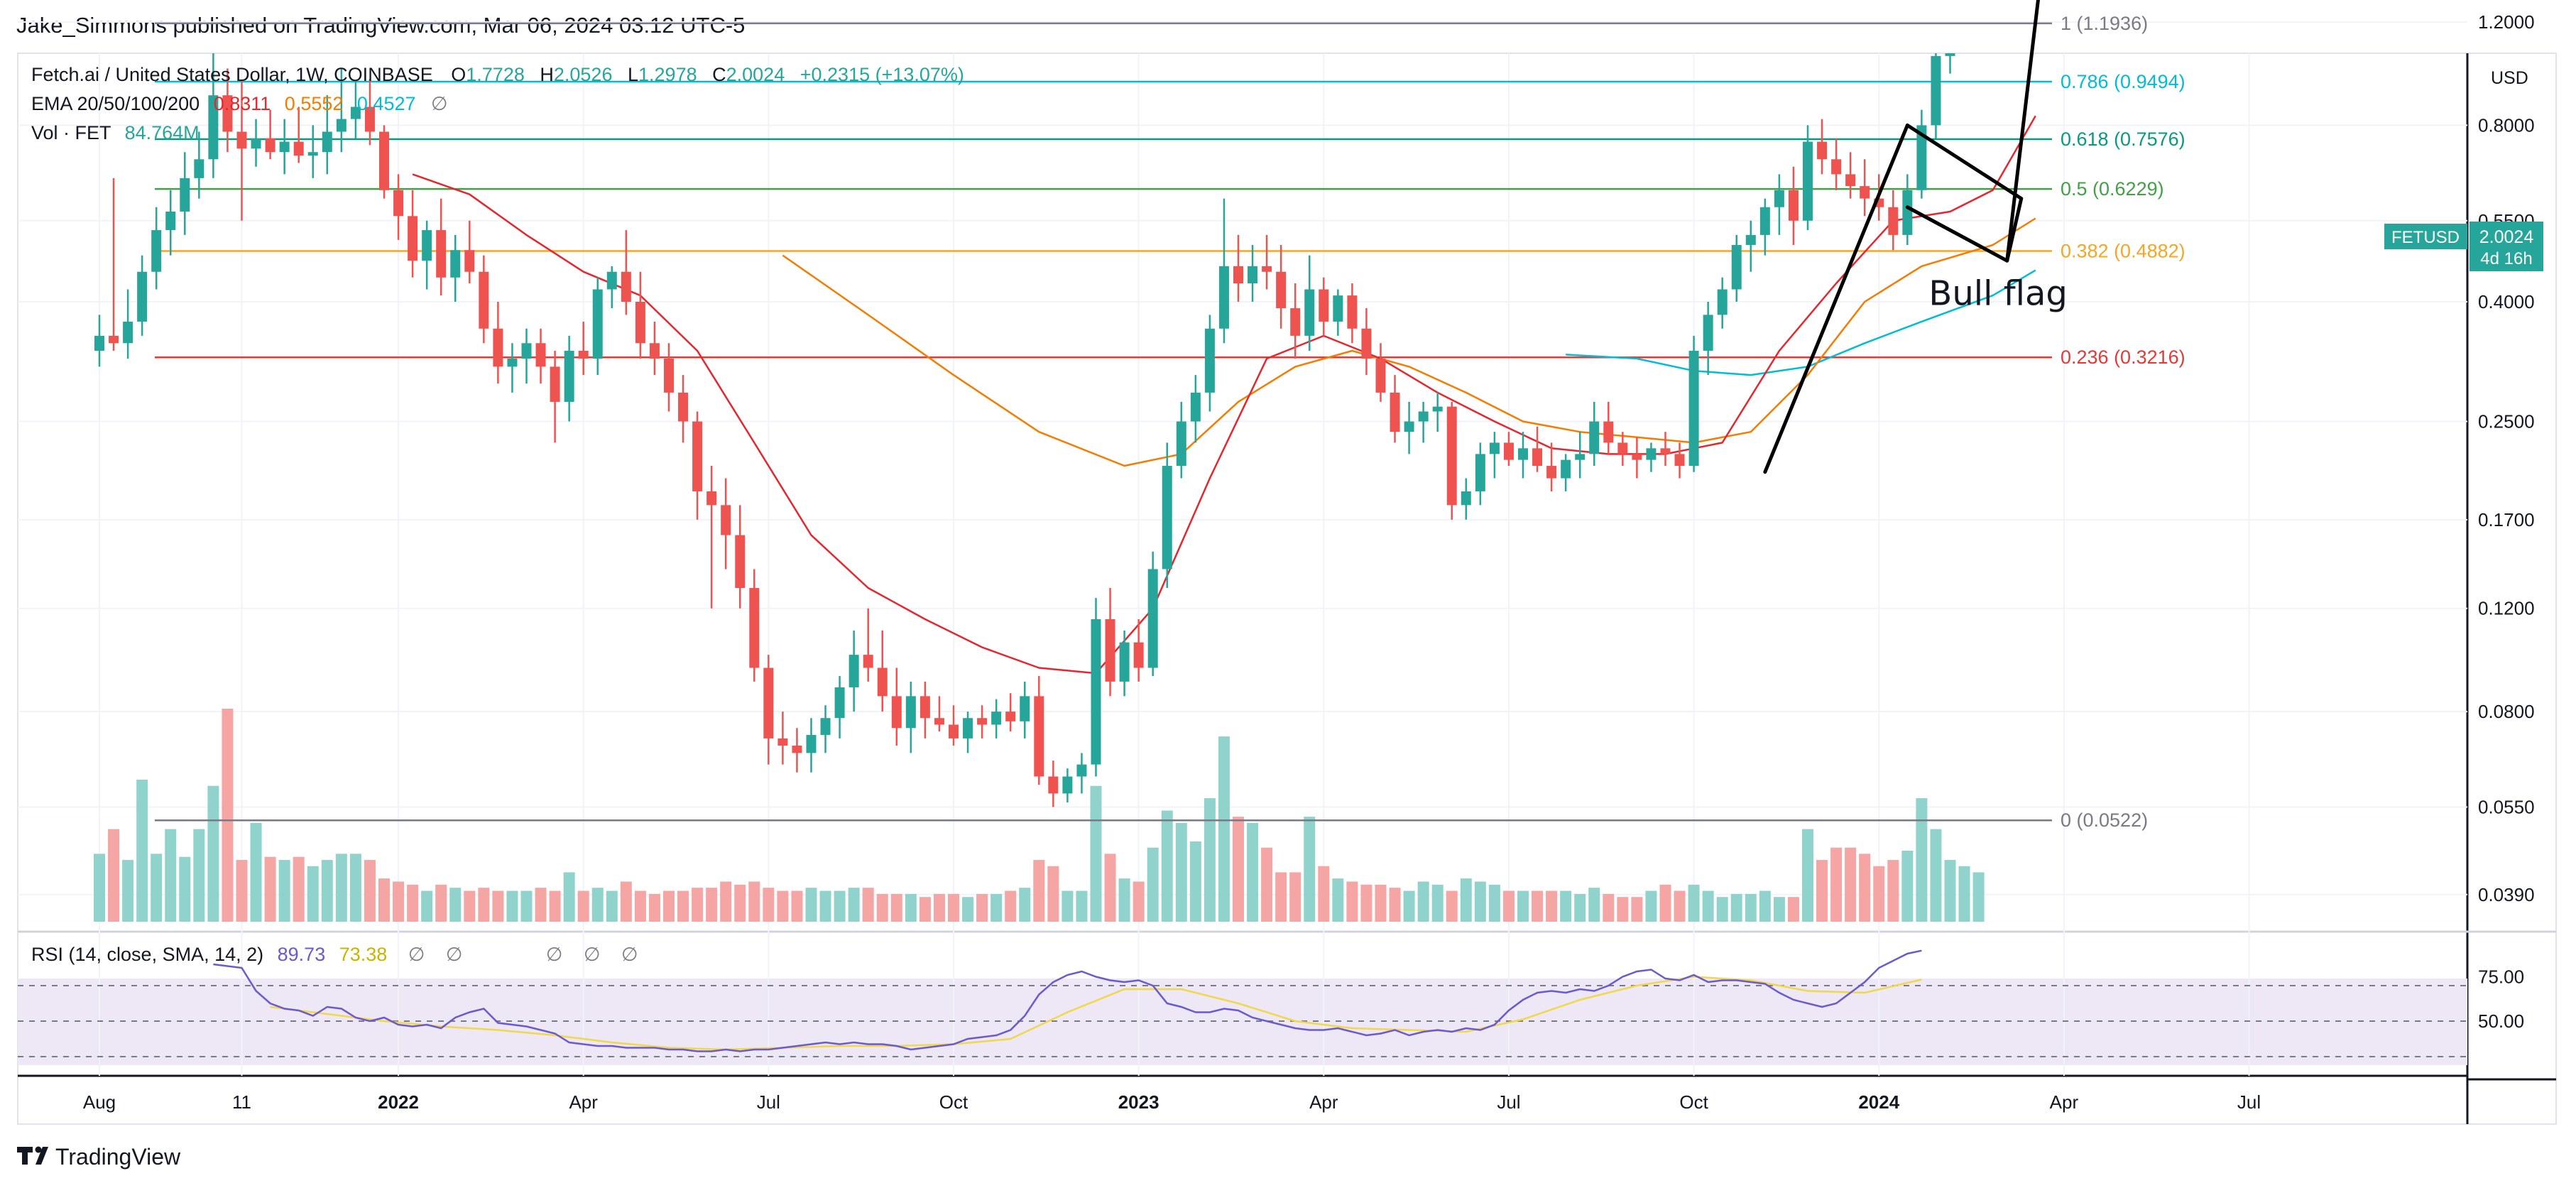 Image resolution: width=2576 pixels, height=1188 pixels. I want to click on ohlc-open: 1.7728, so click(495, 74).